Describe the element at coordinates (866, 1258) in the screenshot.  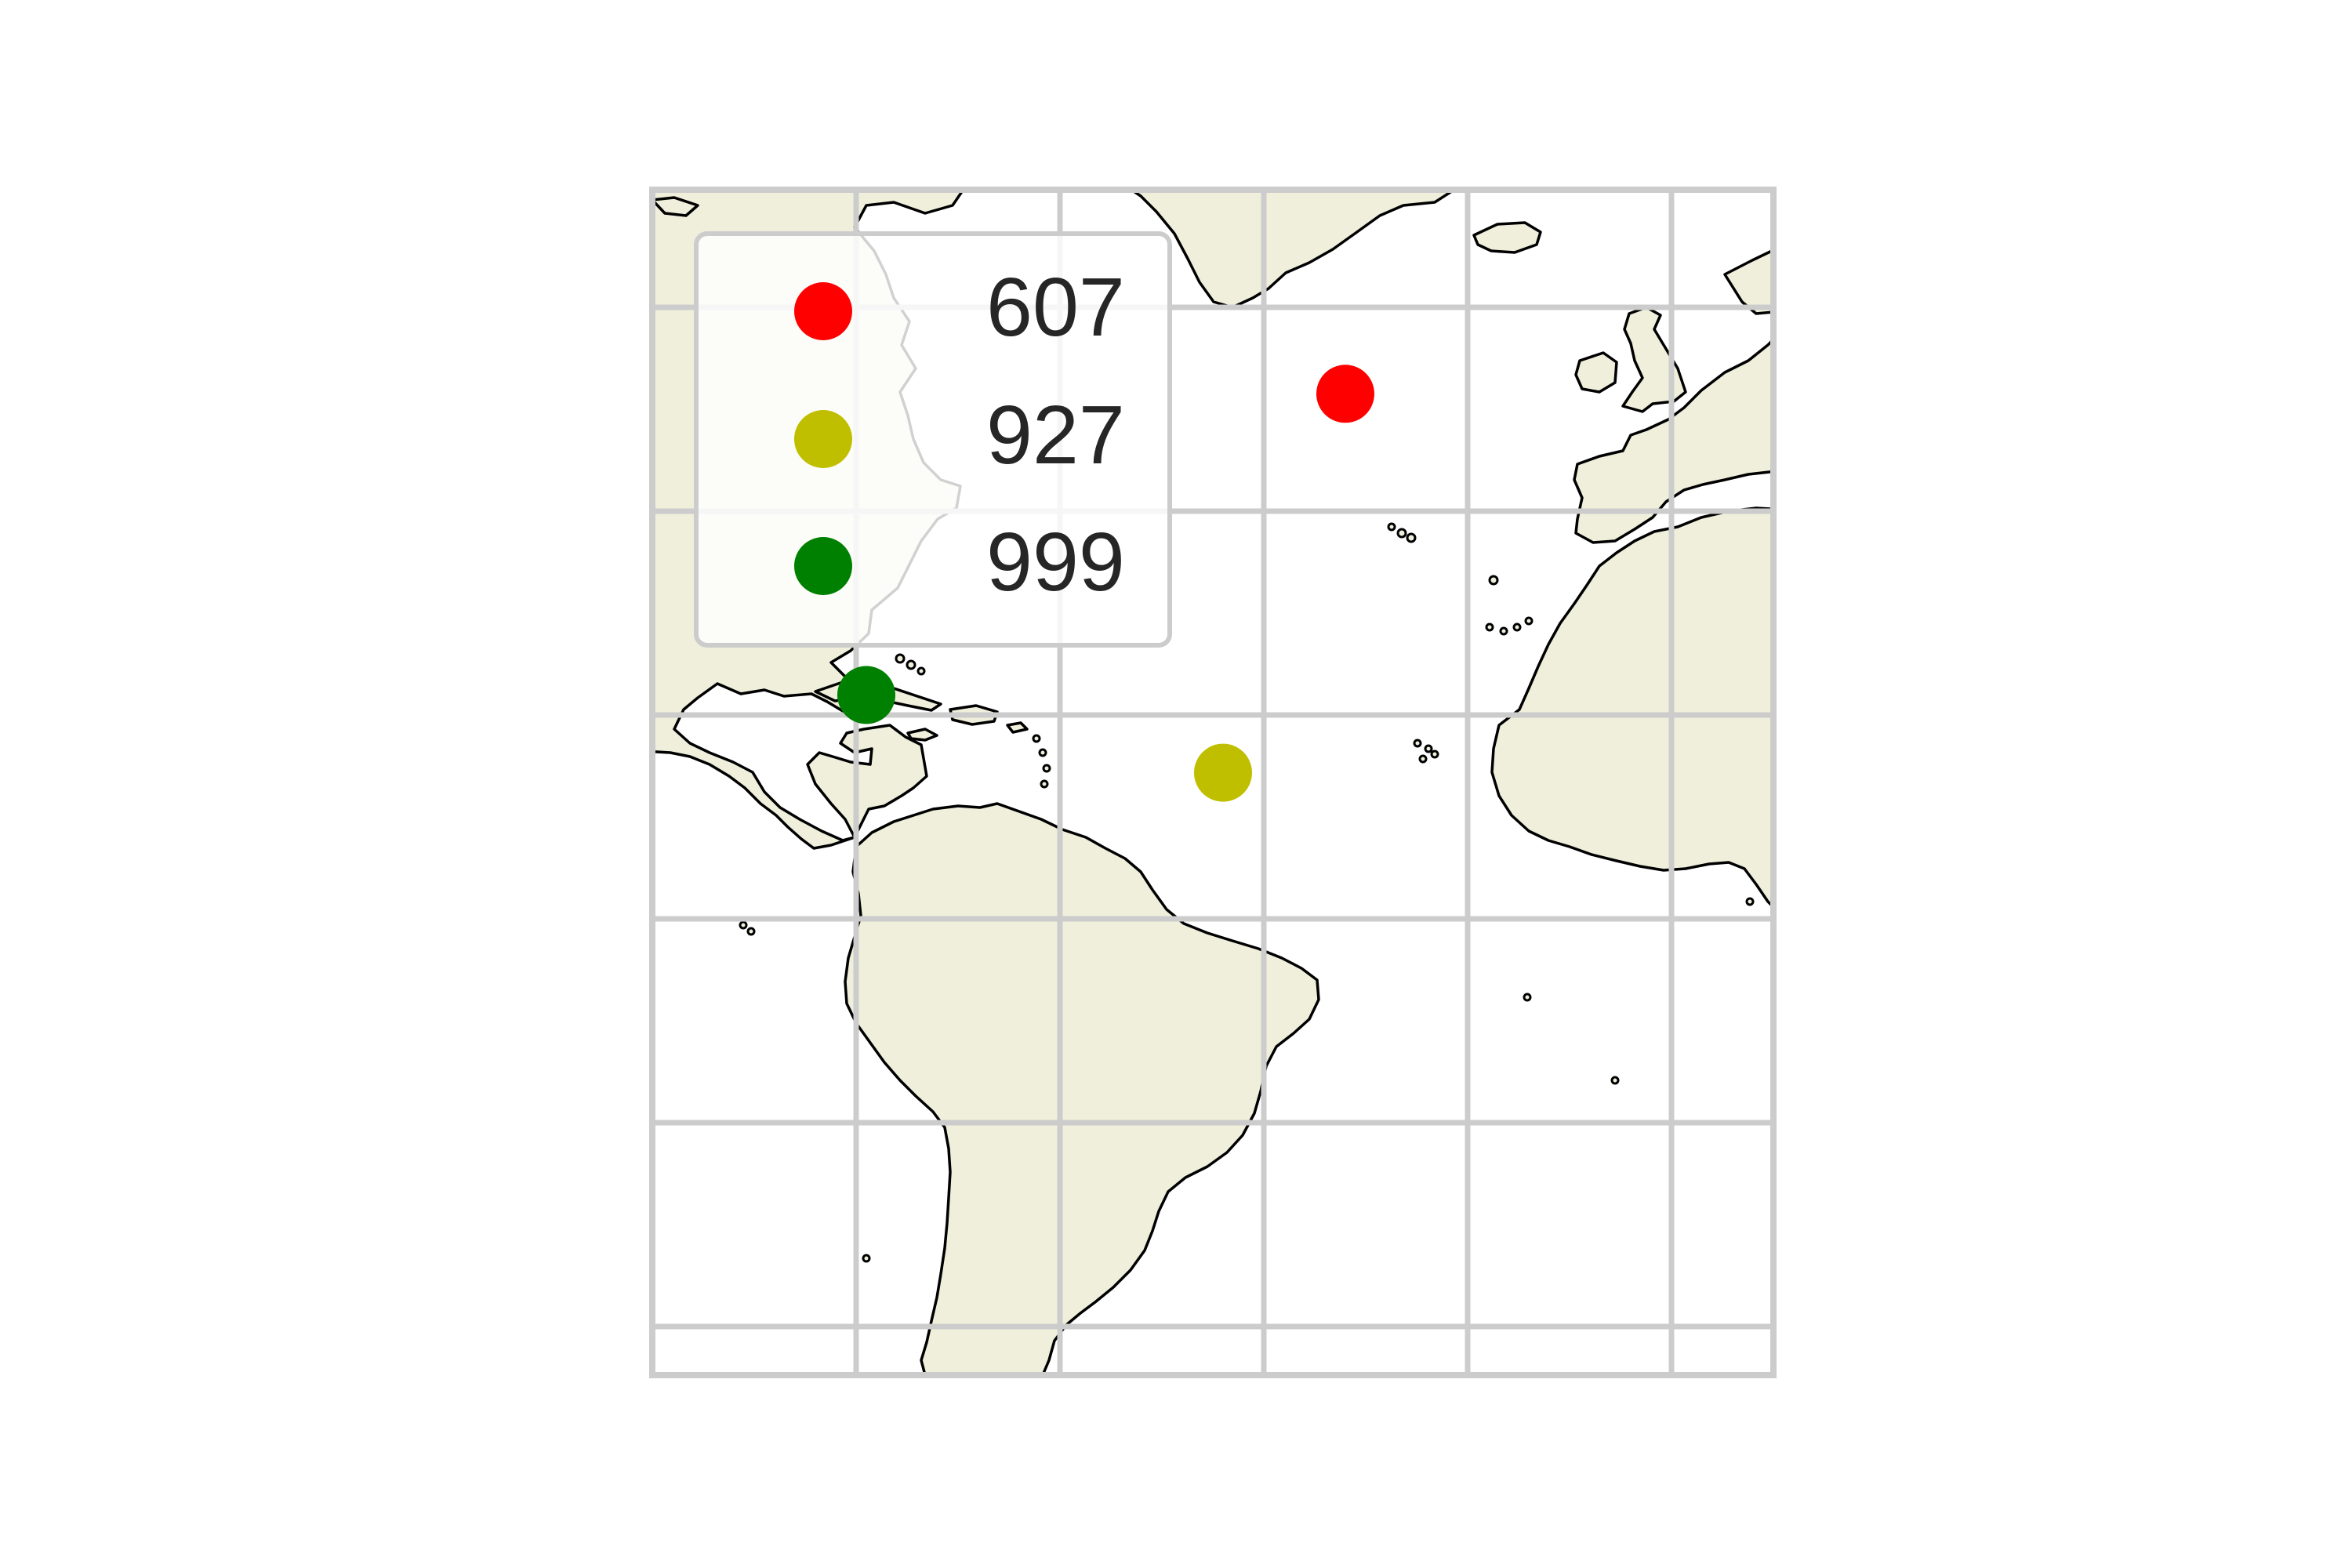
I see `juan-fernandez-islet` at that location.